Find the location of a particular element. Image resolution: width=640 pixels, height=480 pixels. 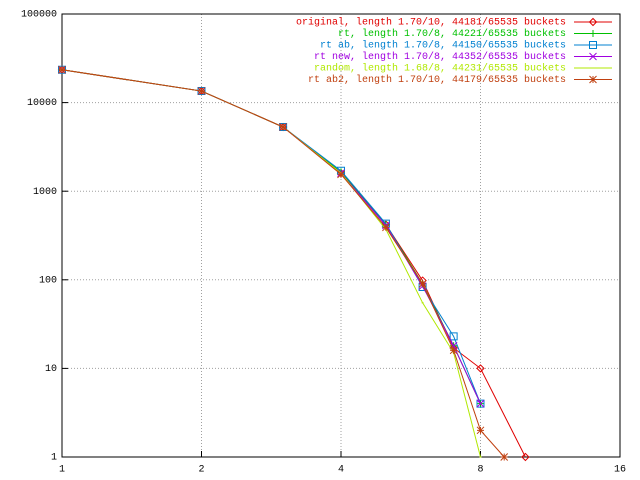

x-tick-label: 2 is located at coordinates (201, 470).